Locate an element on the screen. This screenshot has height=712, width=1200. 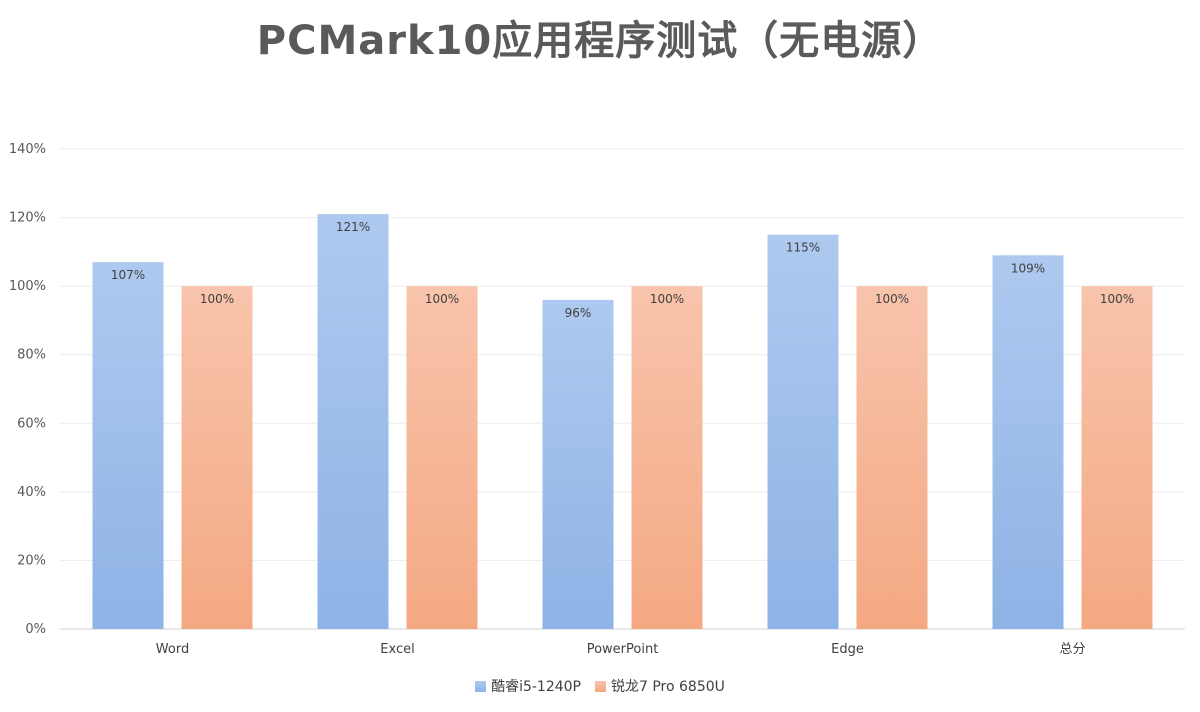
y-tick-label: 60% is located at coordinates (31, 423).